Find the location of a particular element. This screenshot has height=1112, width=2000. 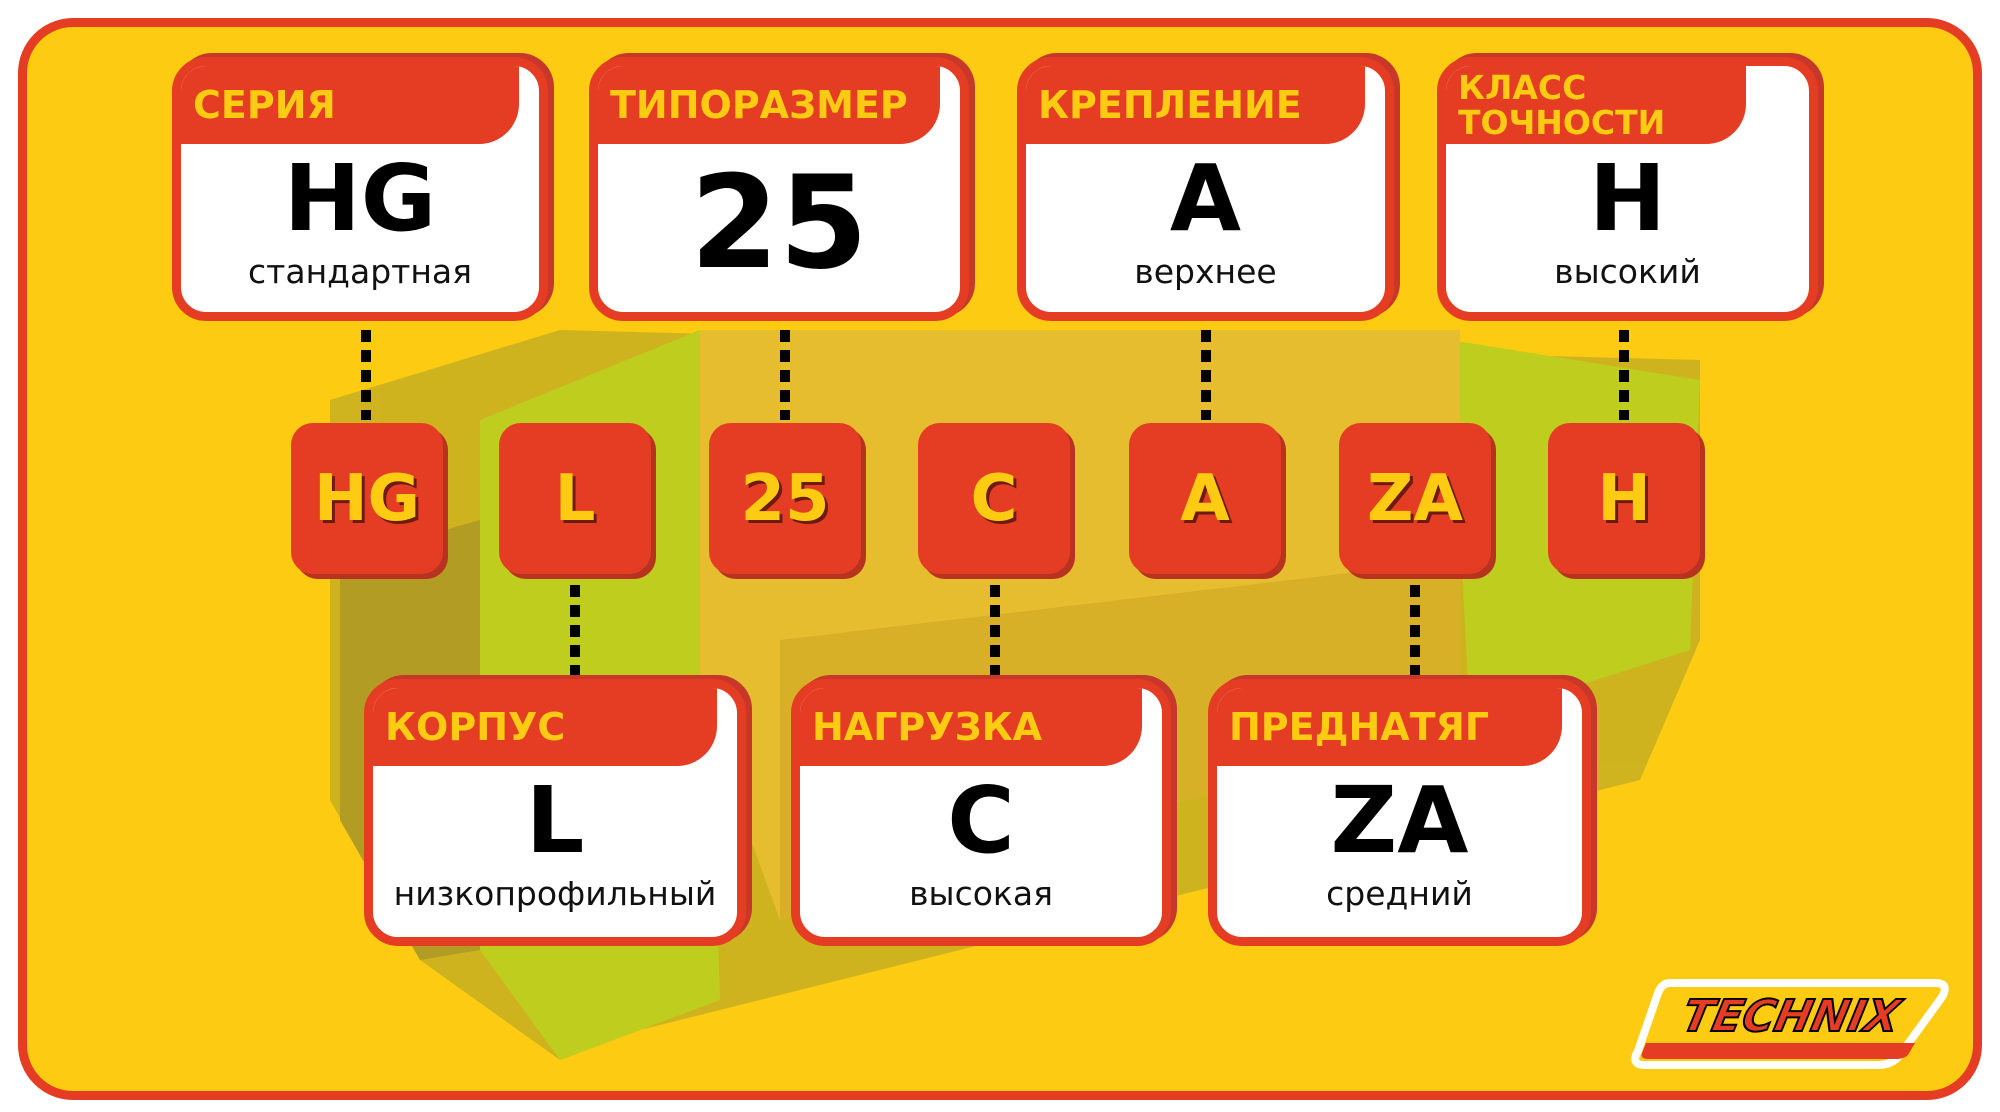

card-description: низкопрофильный is located at coordinates (555, 893).